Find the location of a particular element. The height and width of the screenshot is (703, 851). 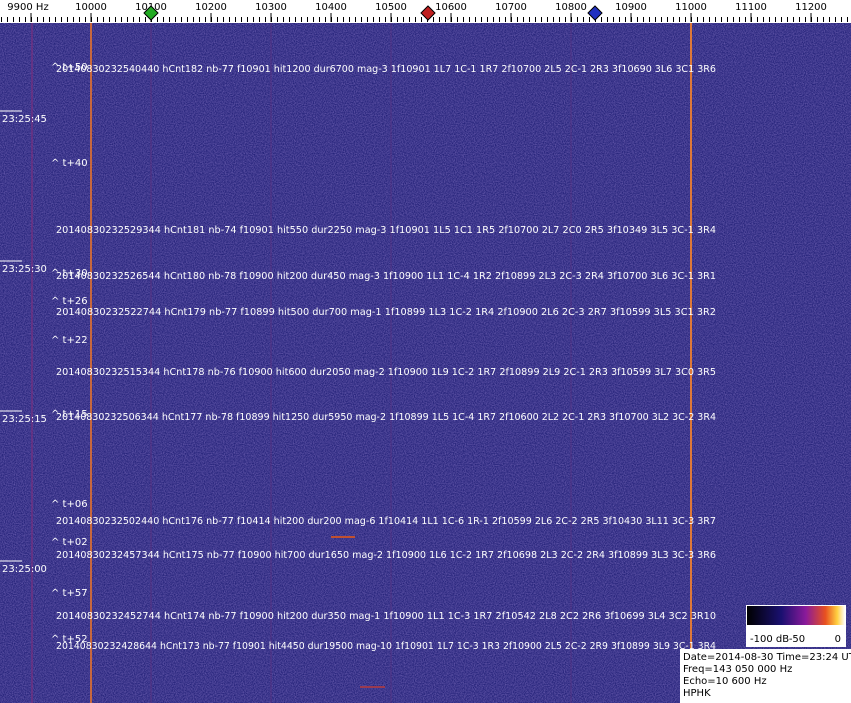

info-line: Date=2014-08-30 Time=23:24 UTC is located at coordinates (767, 657).